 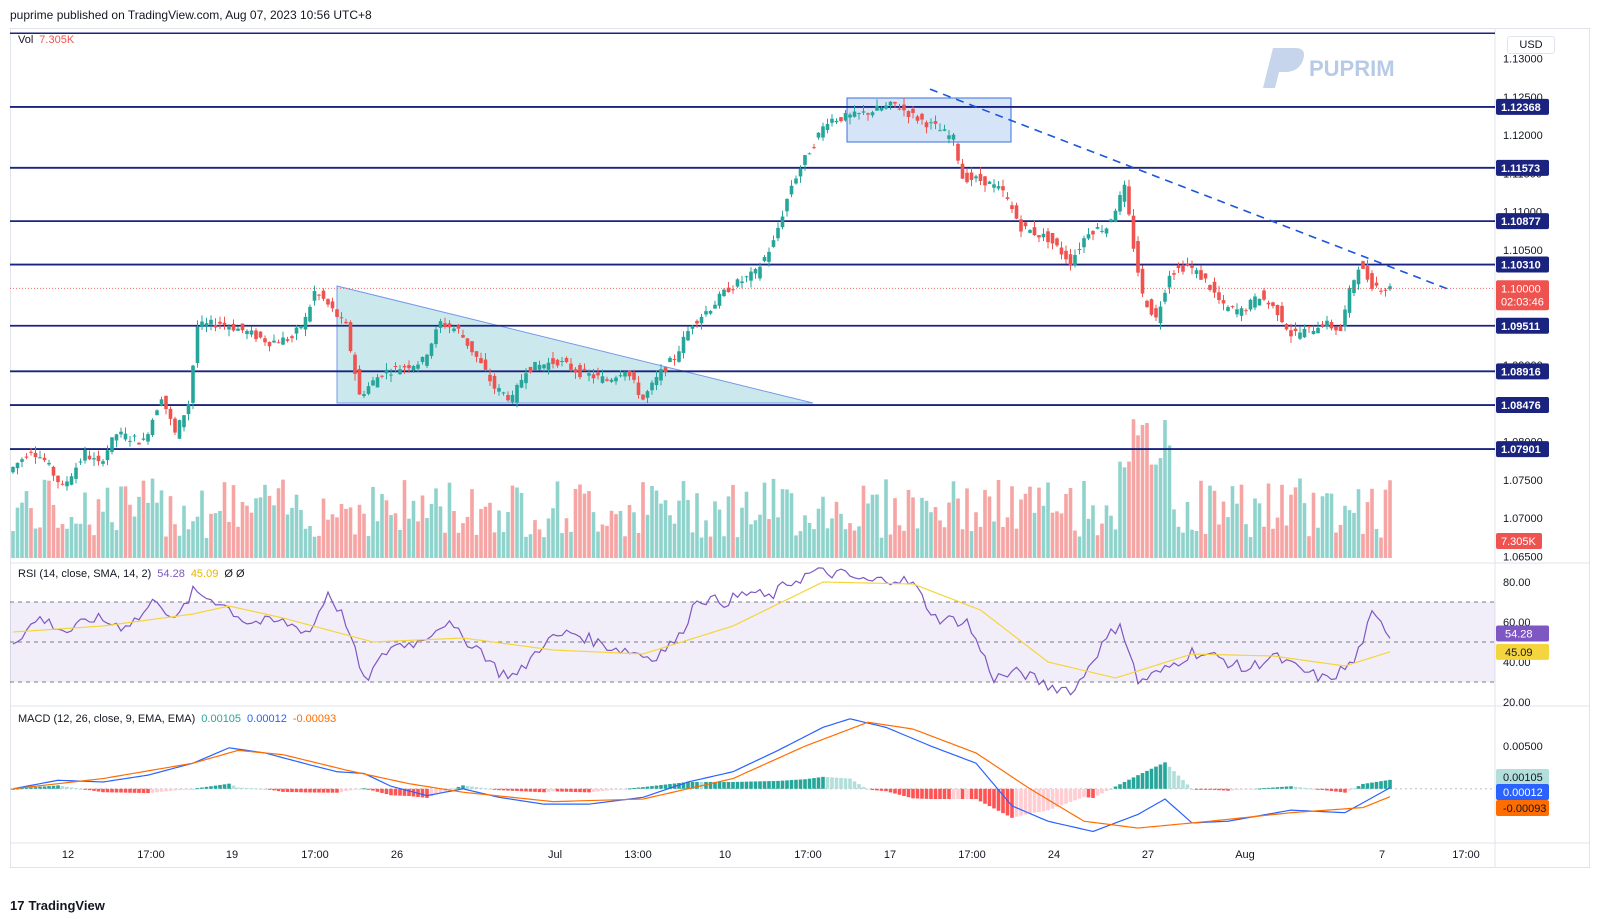 I want to click on macd-line, so click(x=701, y=775).